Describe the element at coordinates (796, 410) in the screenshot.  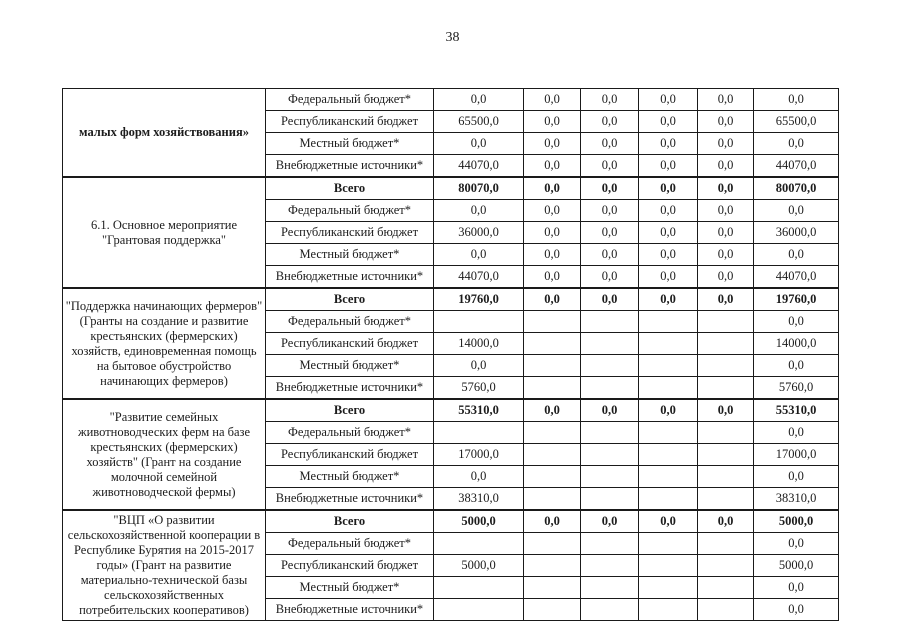
I see `row-total-cell: 55310,0` at that location.